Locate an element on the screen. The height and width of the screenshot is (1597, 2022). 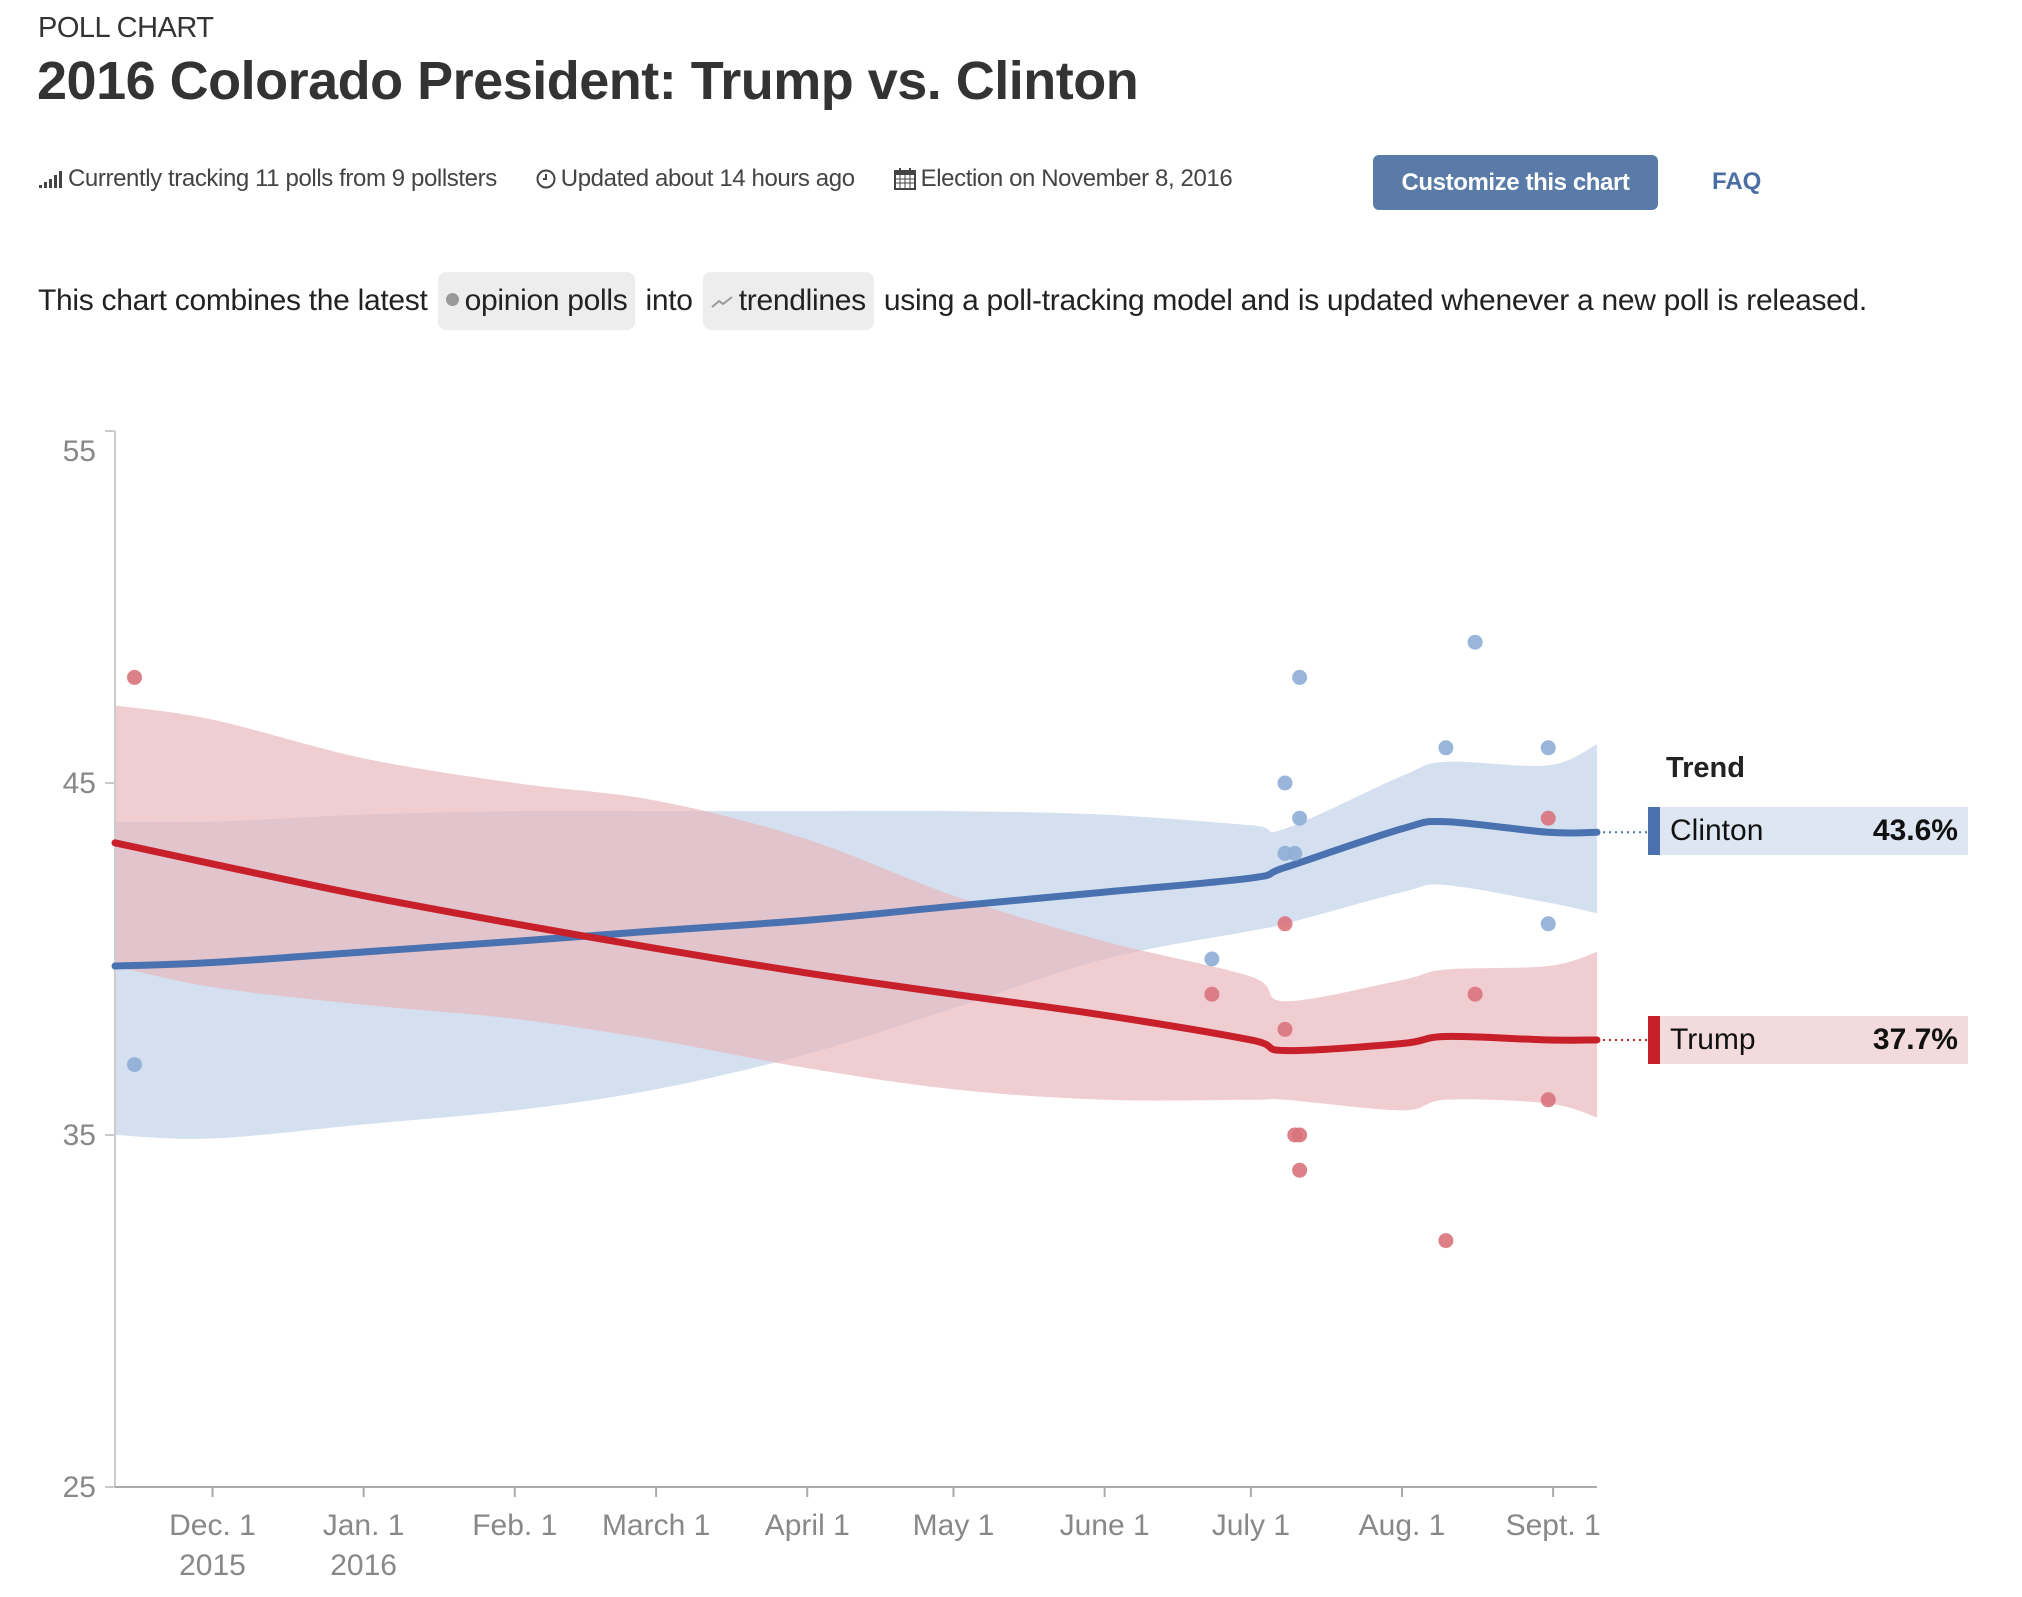
legend-item-trump: Trump 37.7% is located at coordinates (1808, 1040).